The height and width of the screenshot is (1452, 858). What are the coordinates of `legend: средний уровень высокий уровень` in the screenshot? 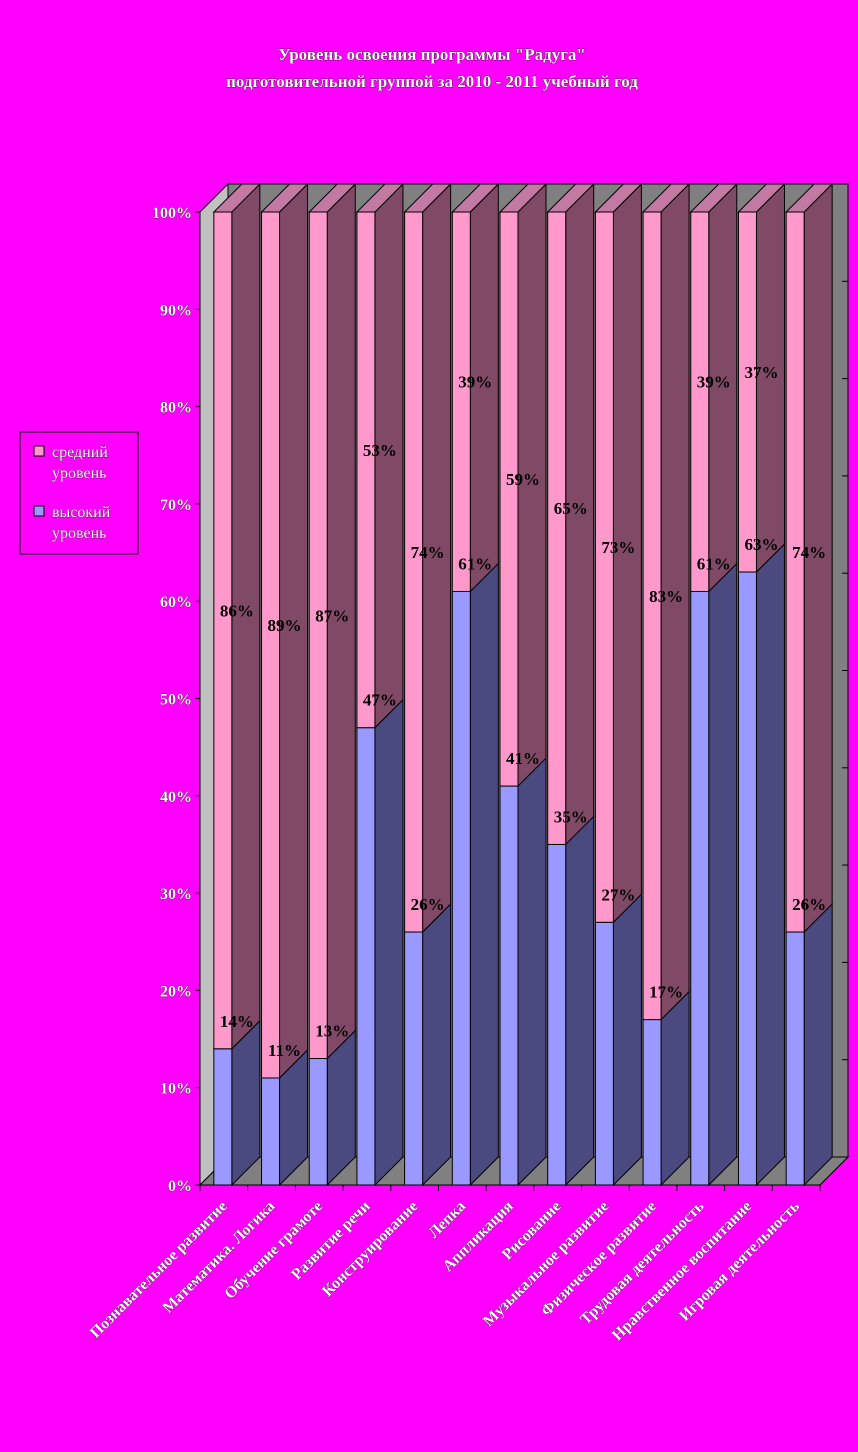 It's located at (79, 493).